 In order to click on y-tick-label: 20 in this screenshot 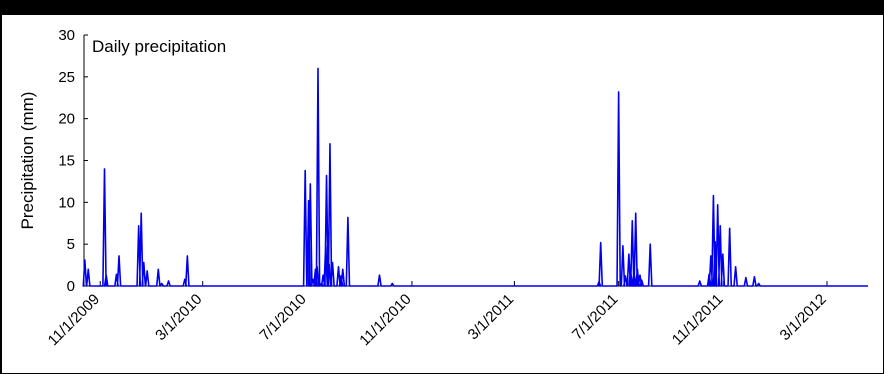, I will do `click(66, 119)`.